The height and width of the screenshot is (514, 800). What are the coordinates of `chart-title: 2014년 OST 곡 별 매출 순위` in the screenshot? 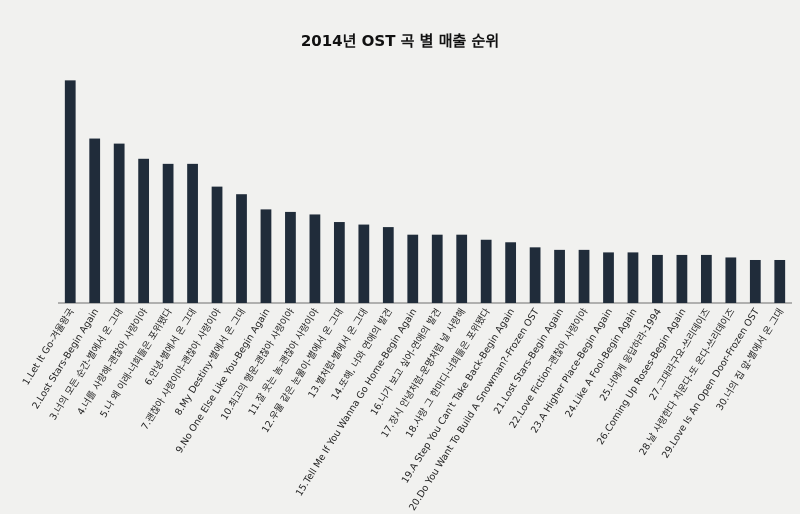 It's located at (400, 41).